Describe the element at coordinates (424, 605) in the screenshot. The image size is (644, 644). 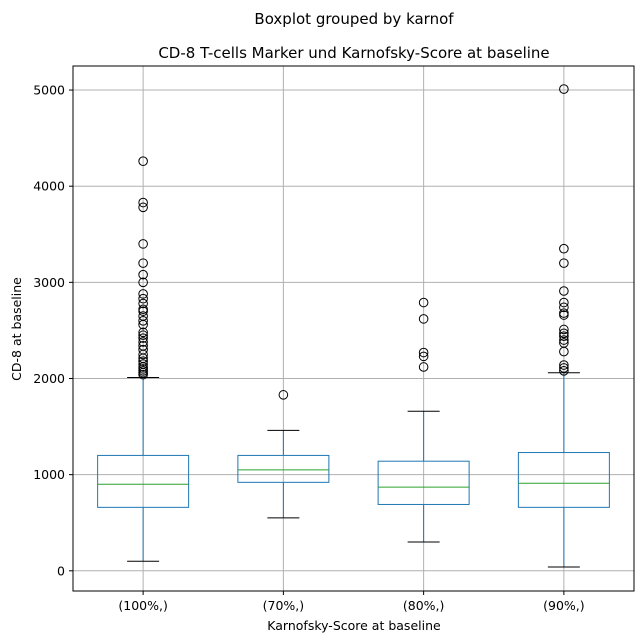
I see `x-tick-label: (80%,)` at that location.